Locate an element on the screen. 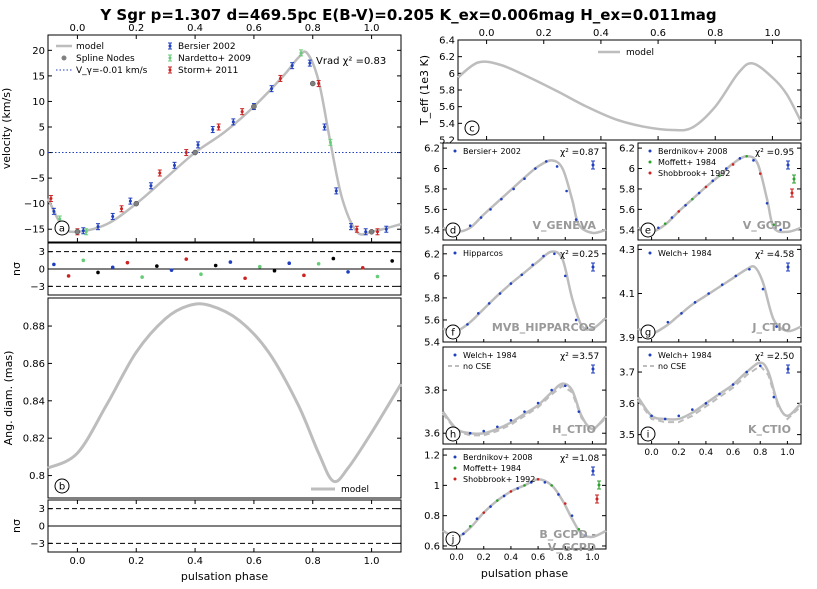  panel-a-xtick-top-label: 0.2 is located at coordinates (136, 28).